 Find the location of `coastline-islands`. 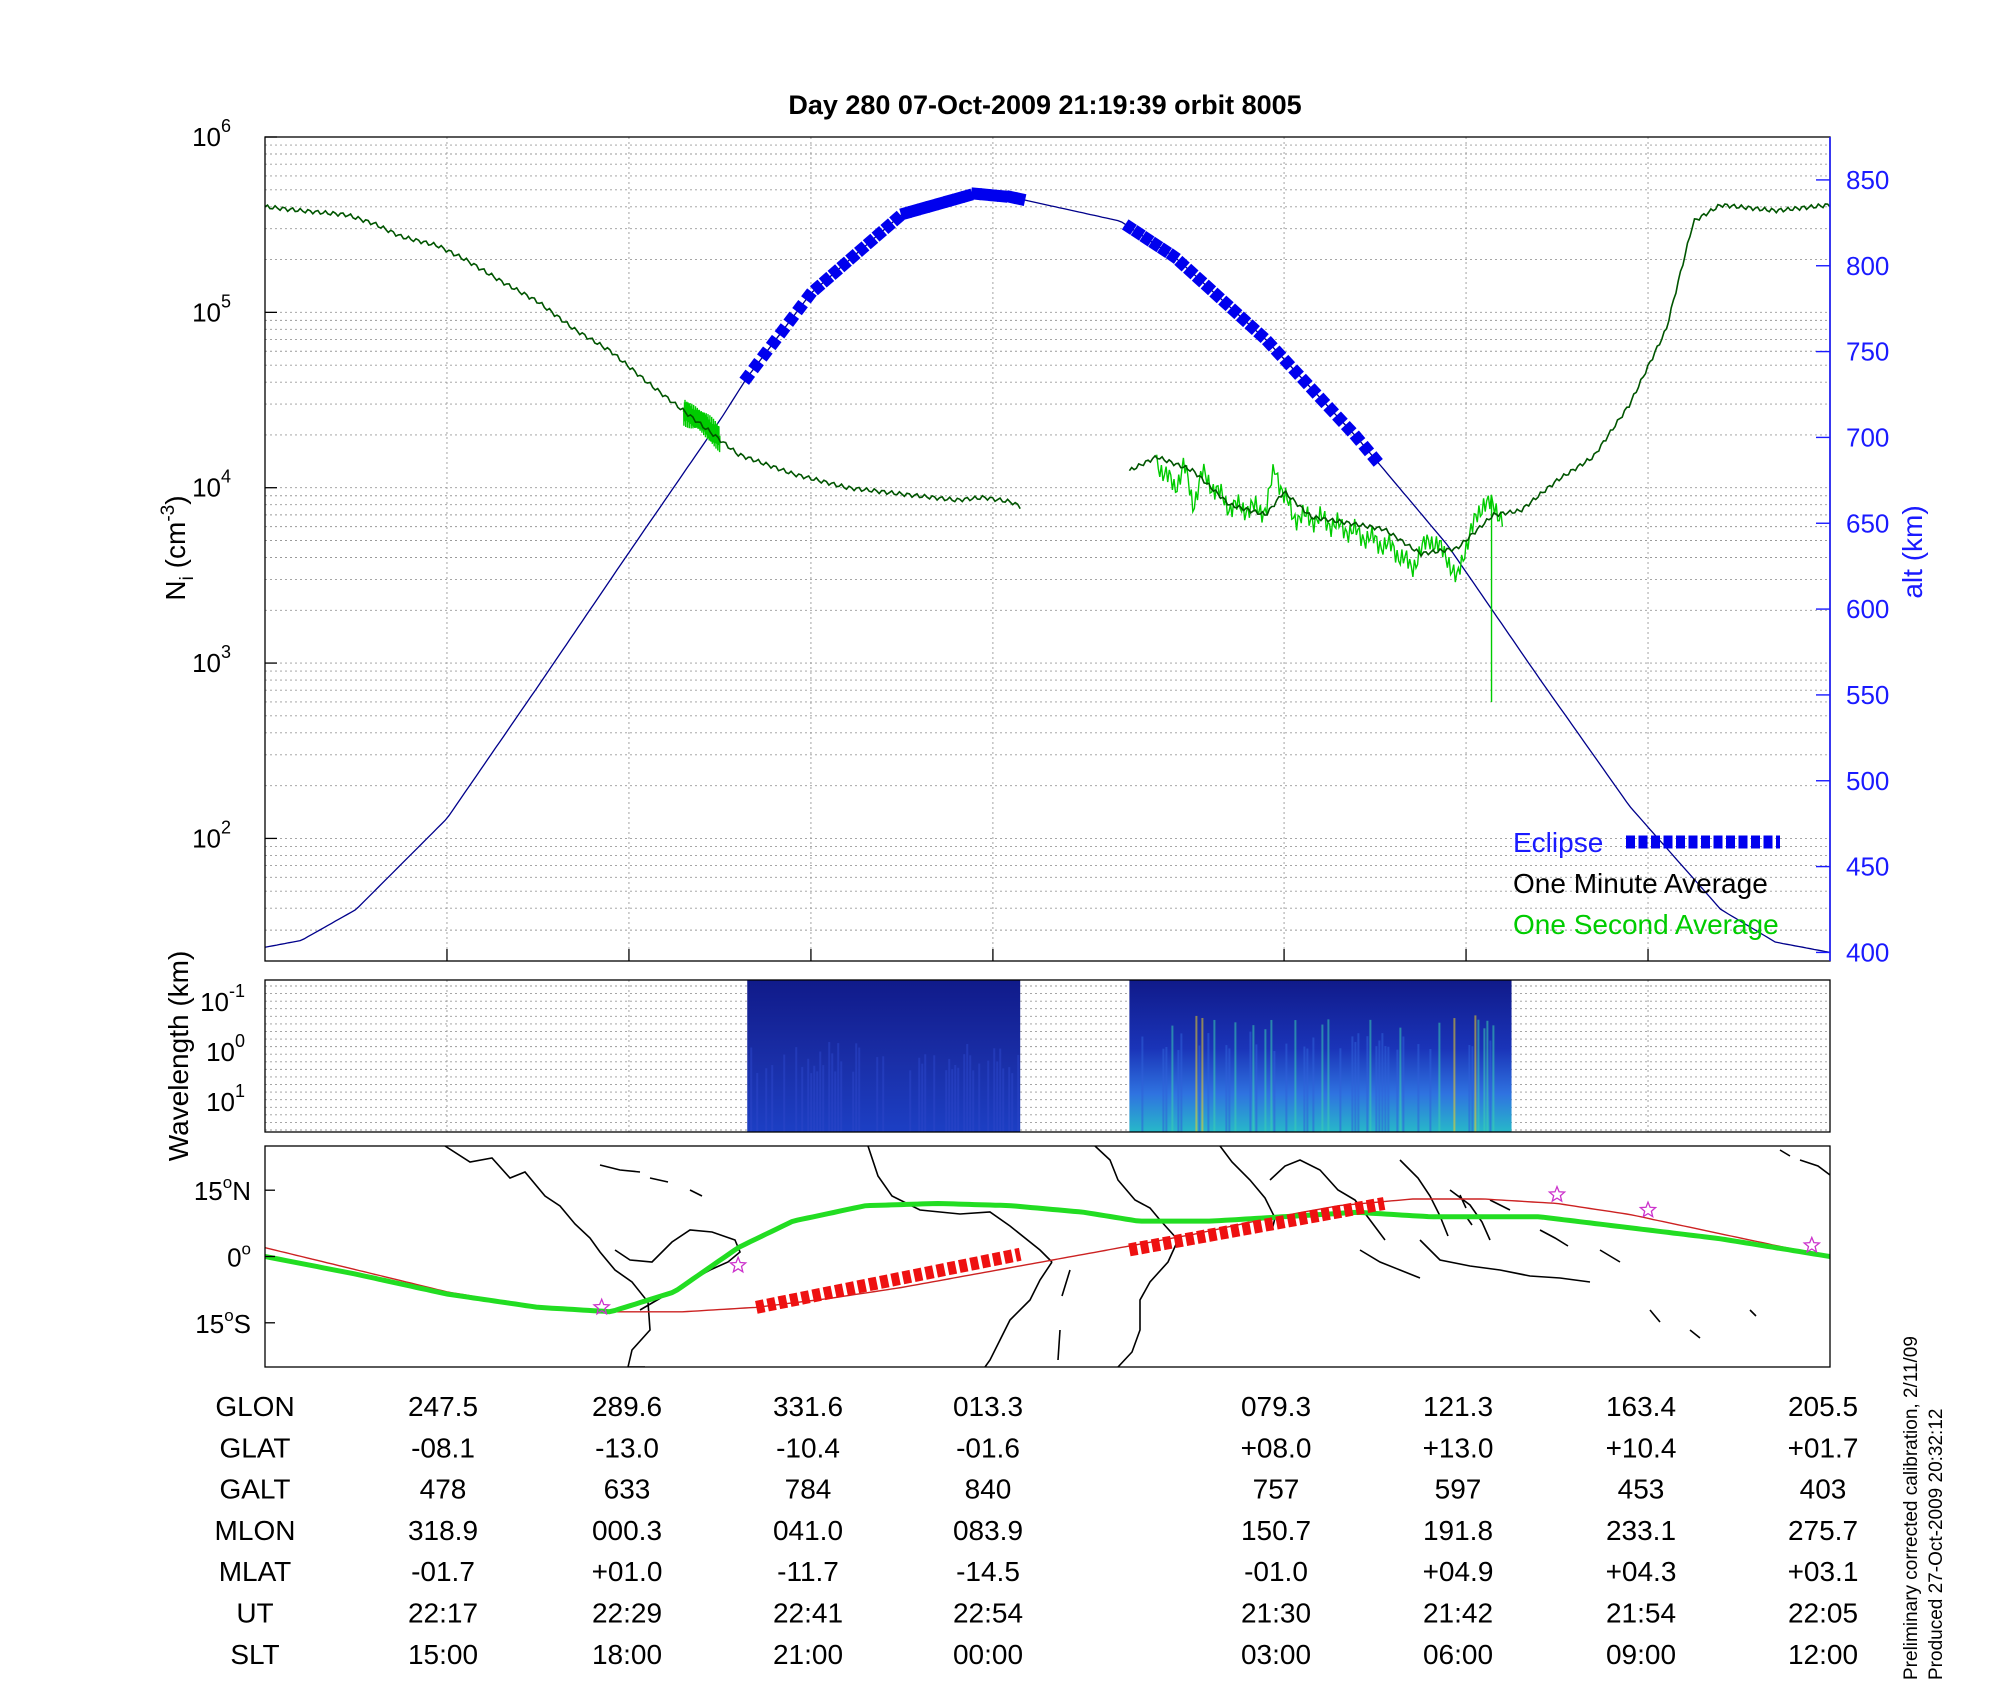

coastline-islands is located at coordinates (1644, 1244).